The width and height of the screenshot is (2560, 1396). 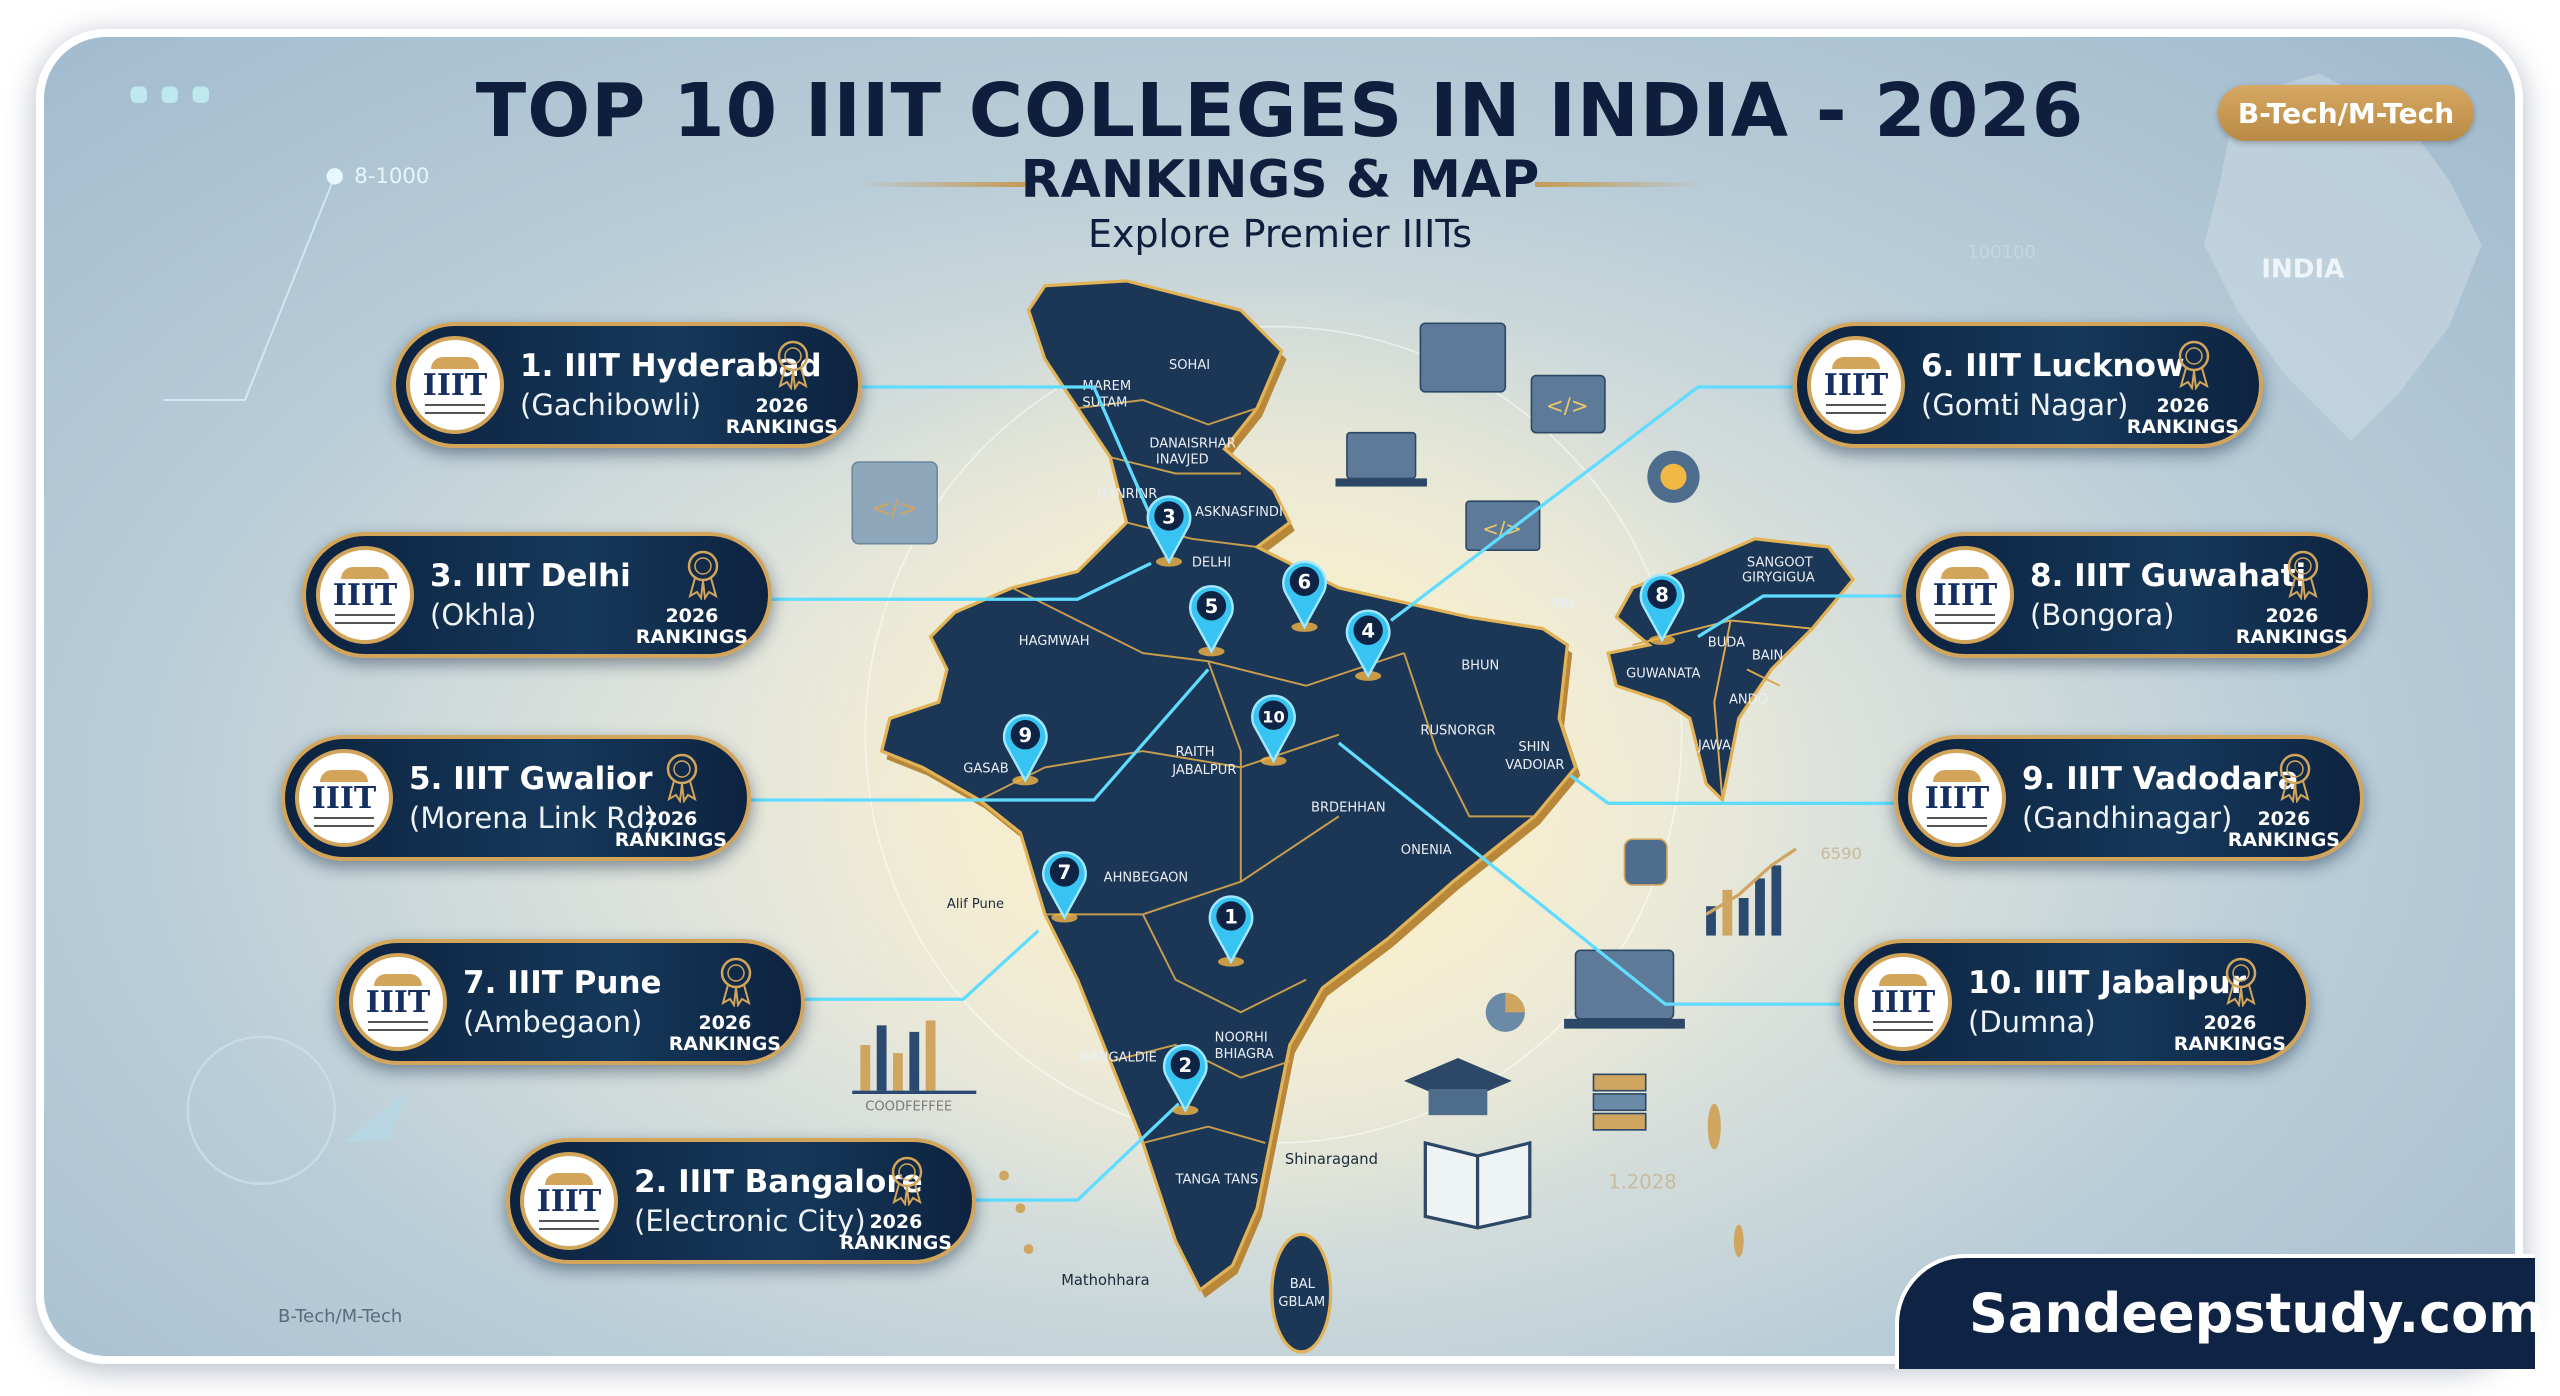 I want to click on degree-badge: B-Tech/M-Tech, so click(x=2346, y=113).